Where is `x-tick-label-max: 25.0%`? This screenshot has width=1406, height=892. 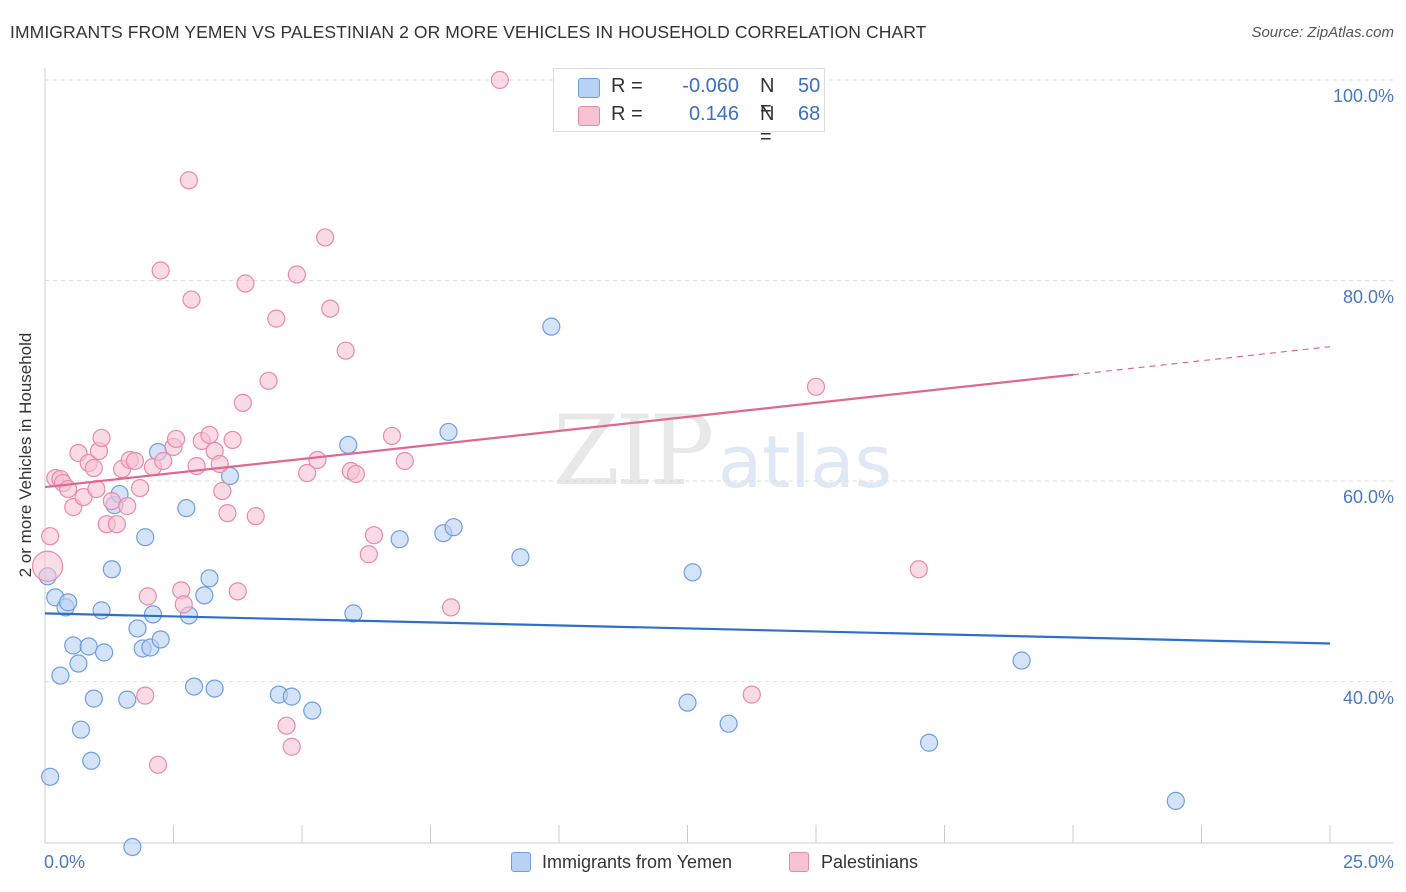 x-tick-label-max: 25.0% is located at coordinates (1368, 862).